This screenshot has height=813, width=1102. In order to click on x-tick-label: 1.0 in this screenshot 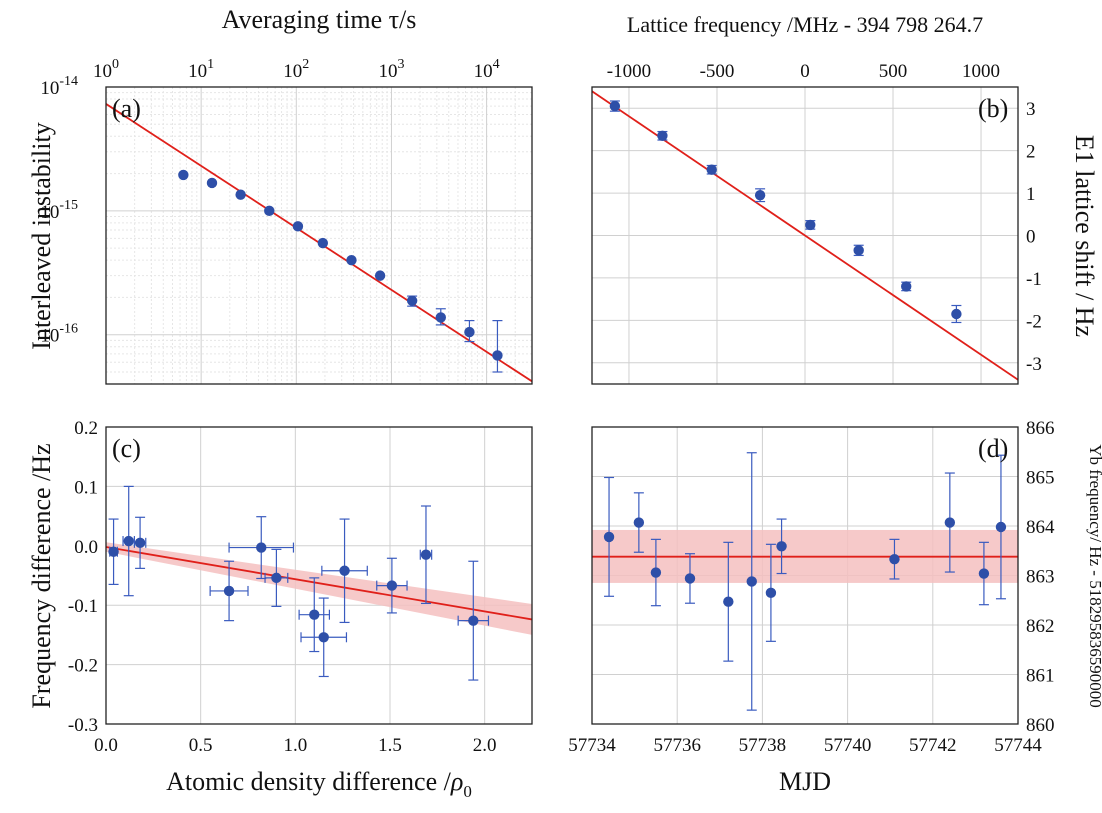, I will do `click(295, 745)`.